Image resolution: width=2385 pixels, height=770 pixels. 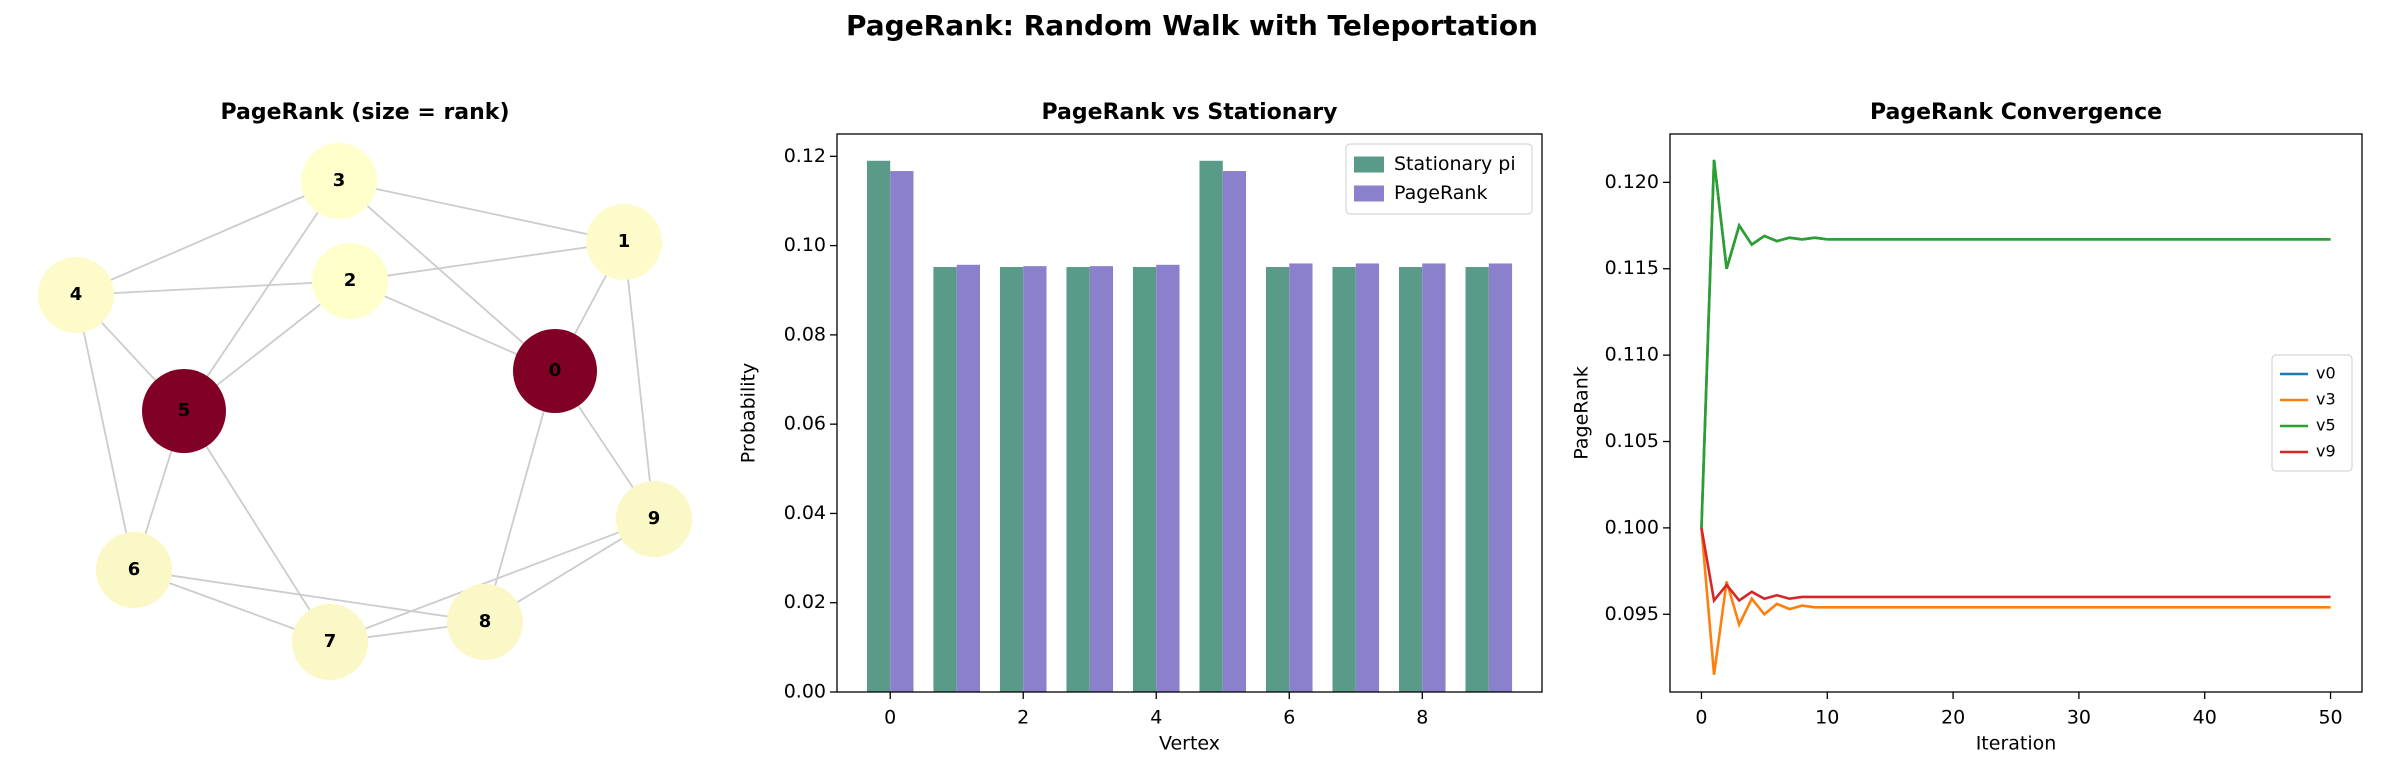 What do you see at coordinates (805, 692) in the screenshot?
I see `y-tick-label: 0.00` at bounding box center [805, 692].